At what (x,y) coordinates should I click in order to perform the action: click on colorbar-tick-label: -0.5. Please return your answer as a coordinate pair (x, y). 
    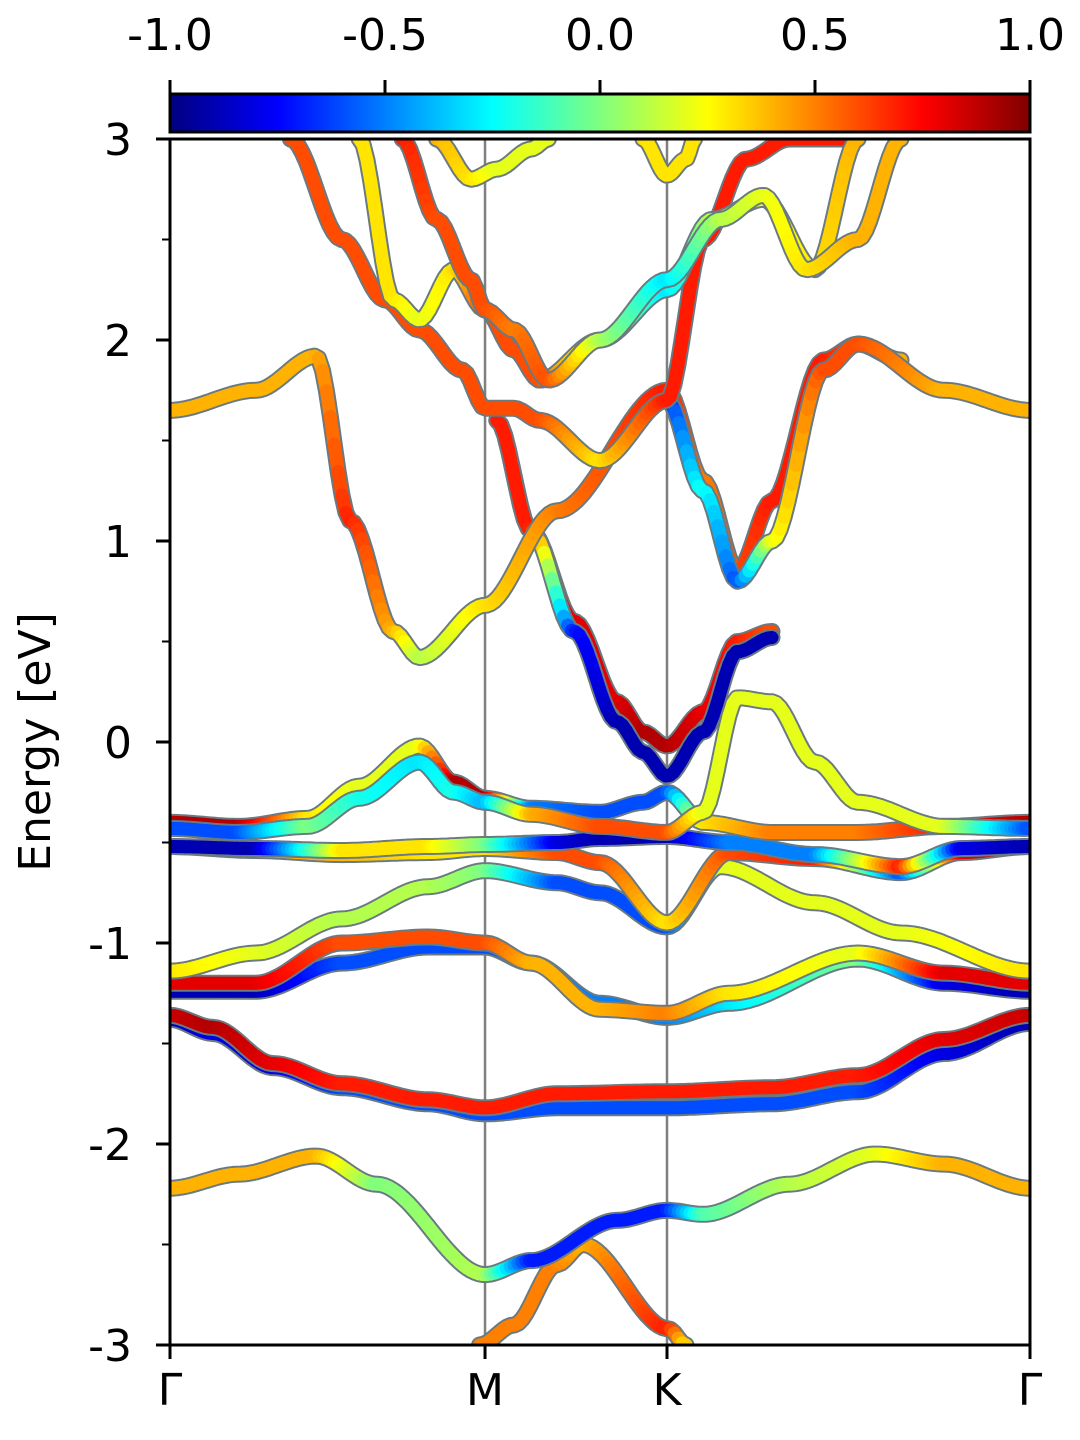
    Looking at the image, I should click on (385, 35).